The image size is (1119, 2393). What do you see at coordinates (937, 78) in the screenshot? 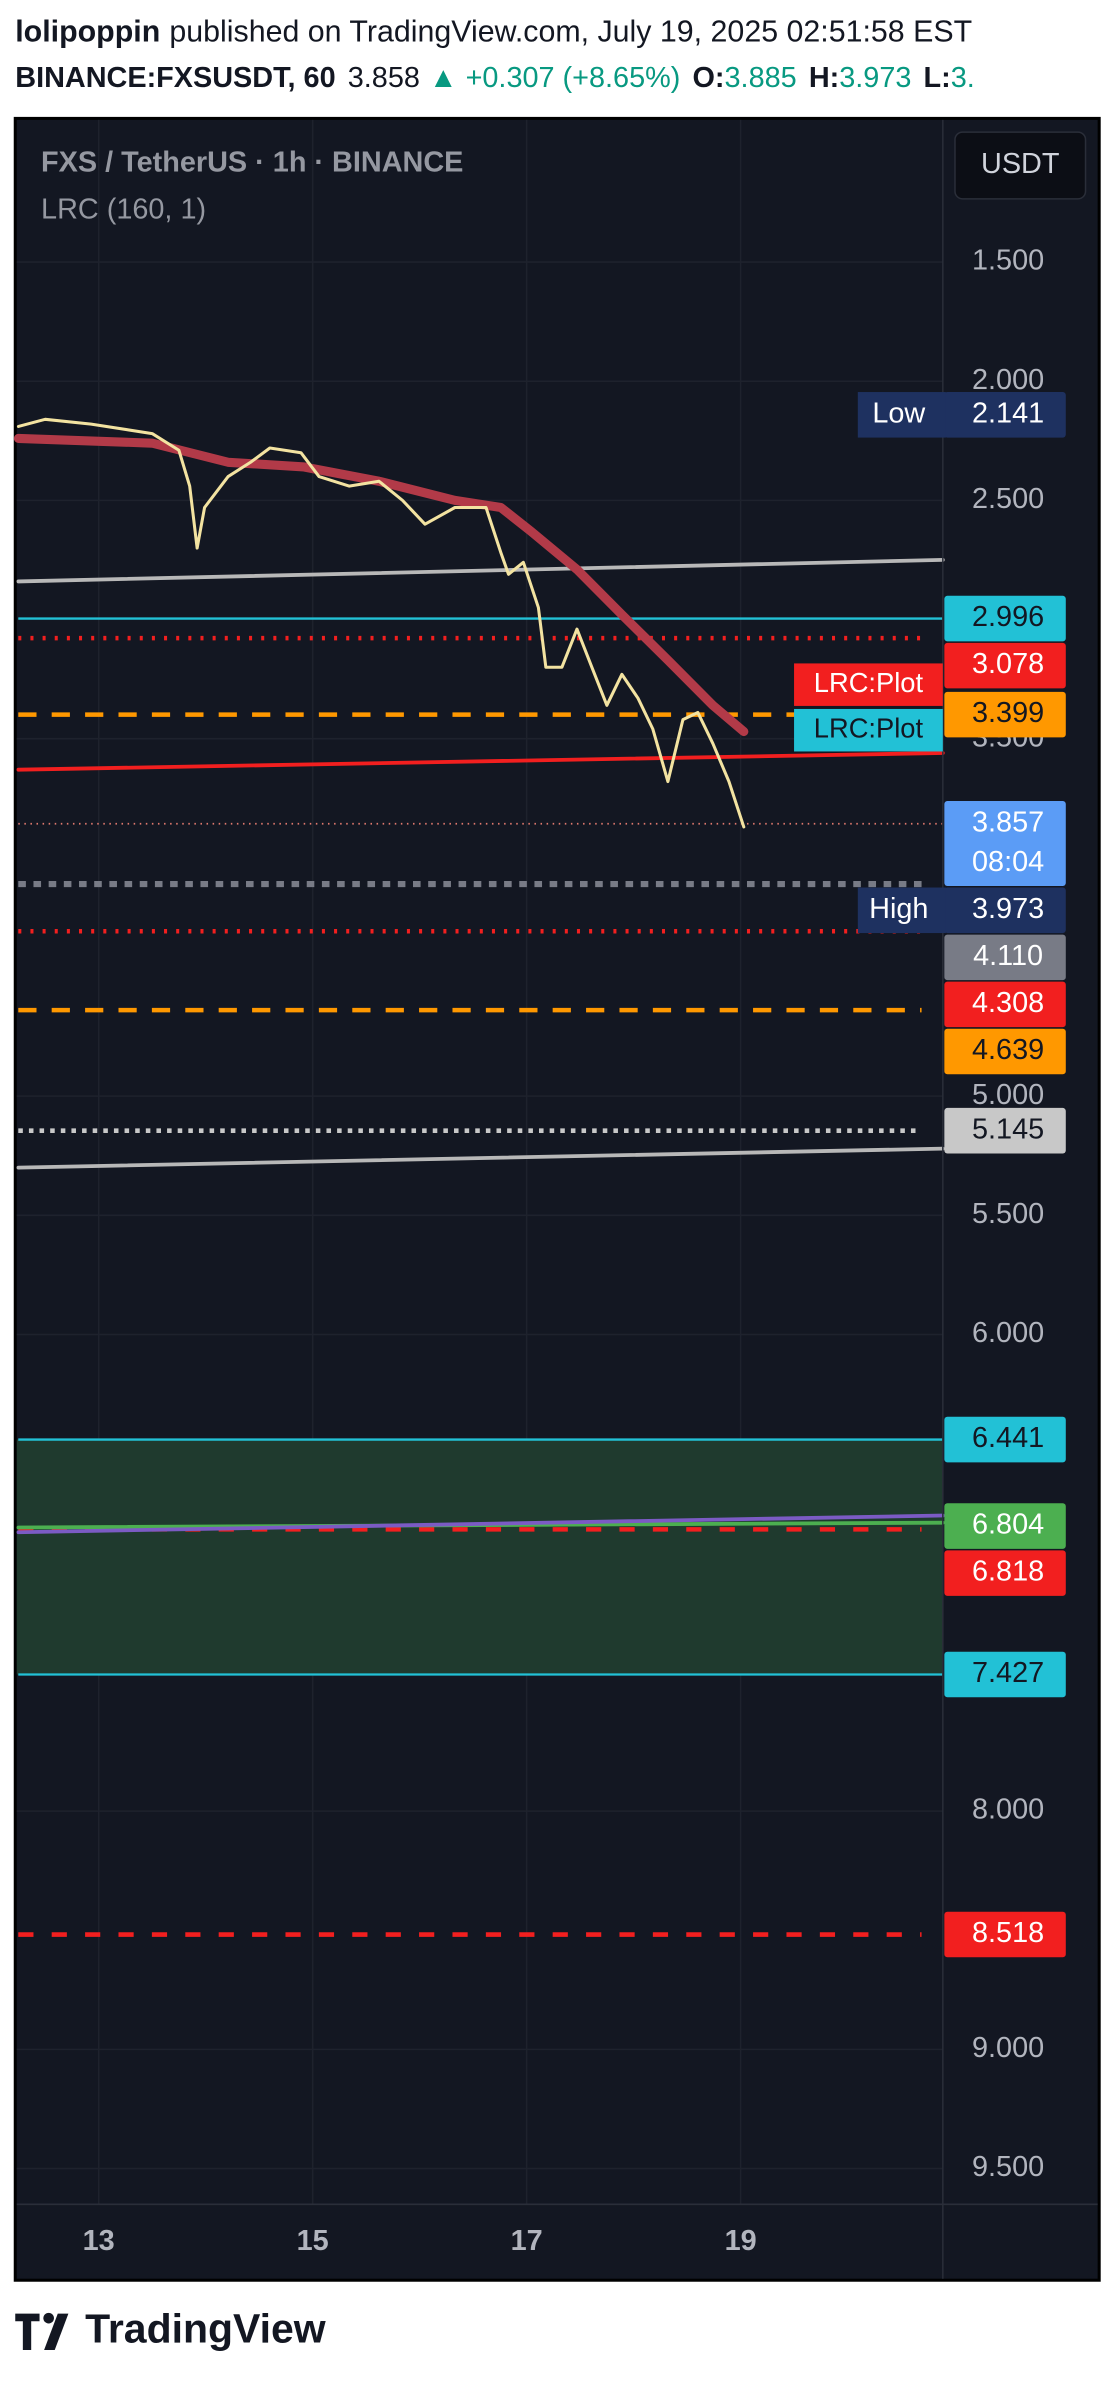
I see `low-label: L:` at bounding box center [937, 78].